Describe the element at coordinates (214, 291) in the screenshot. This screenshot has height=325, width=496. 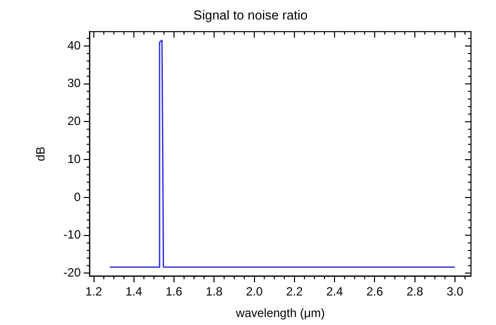
I see `x-tick-label: 1.8` at that location.